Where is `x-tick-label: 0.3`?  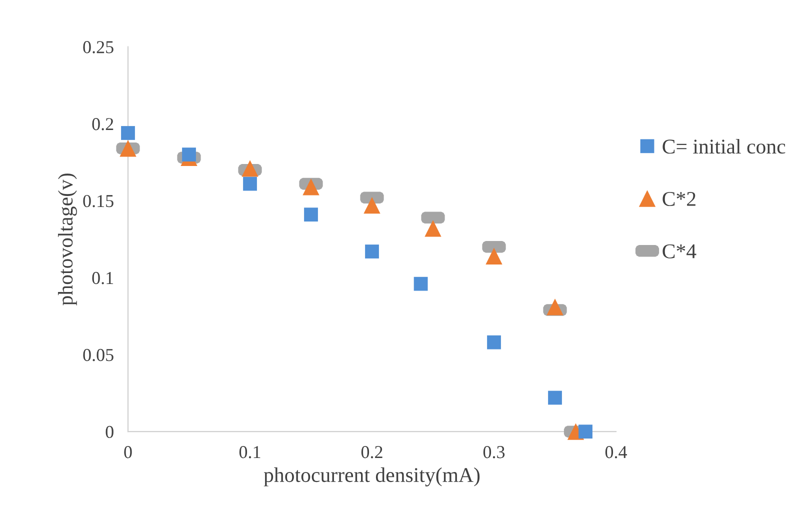 x-tick-label: 0.3 is located at coordinates (494, 452).